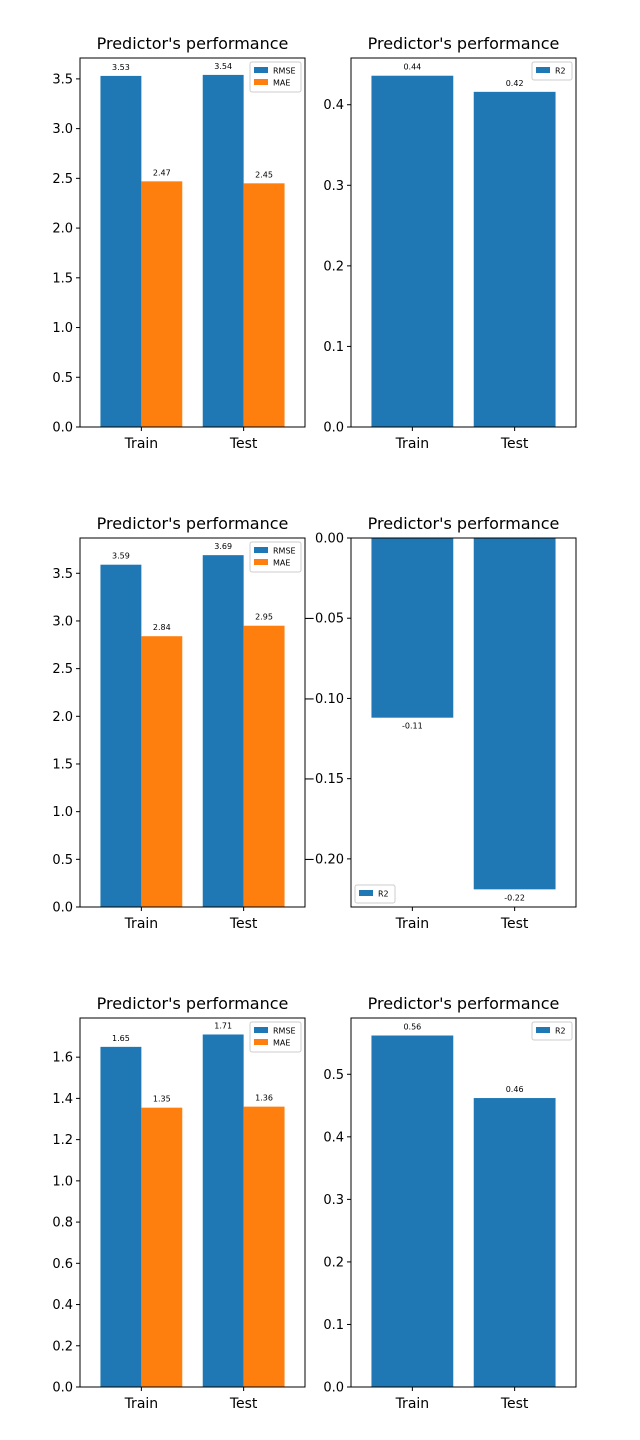 The image size is (640, 1440). What do you see at coordinates (162, 1099) in the screenshot?
I see `data-label: 1.35` at bounding box center [162, 1099].